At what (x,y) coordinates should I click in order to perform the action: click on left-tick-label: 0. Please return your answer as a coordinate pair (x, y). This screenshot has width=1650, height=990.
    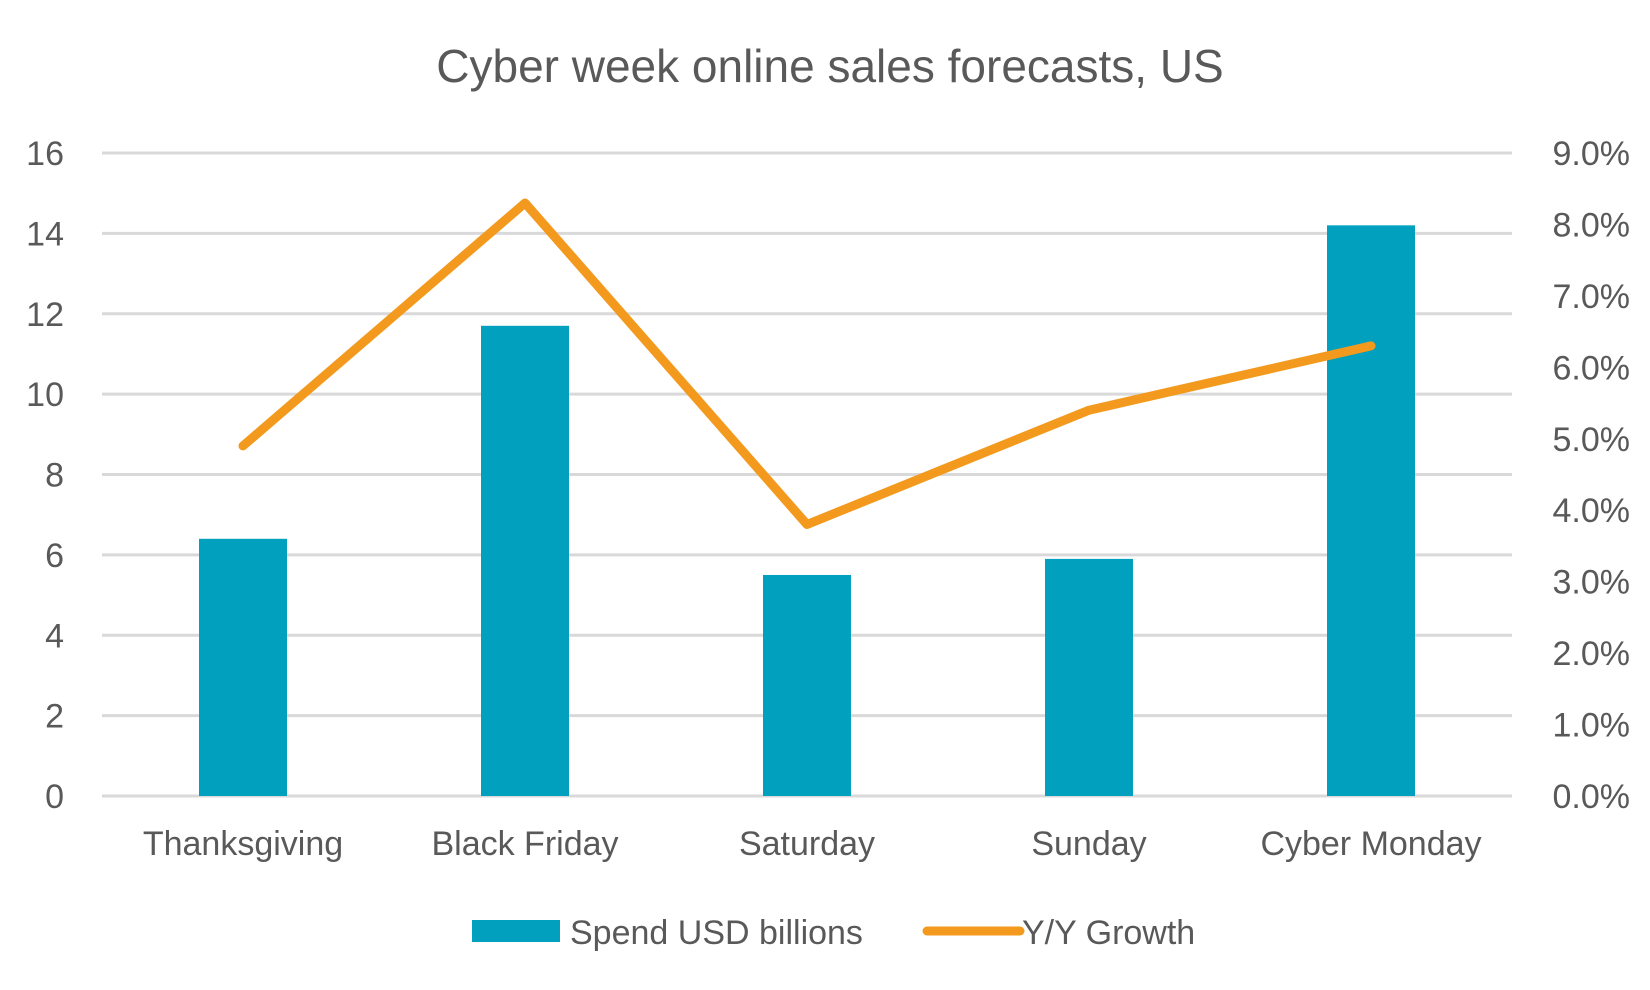
    Looking at the image, I should click on (54, 797).